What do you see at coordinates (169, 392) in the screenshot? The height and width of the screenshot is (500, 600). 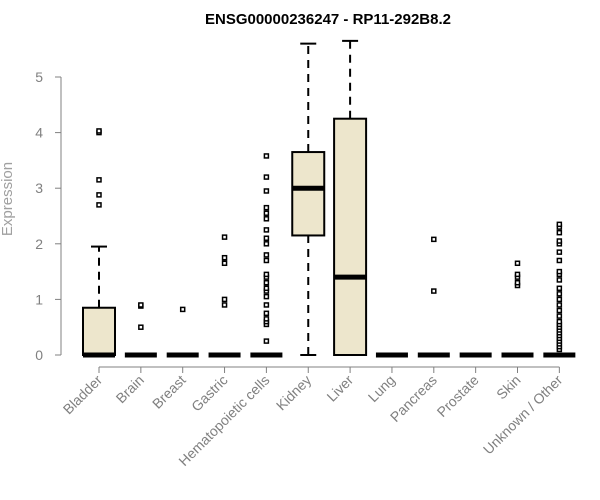 I see `x-tick-label: Breast` at bounding box center [169, 392].